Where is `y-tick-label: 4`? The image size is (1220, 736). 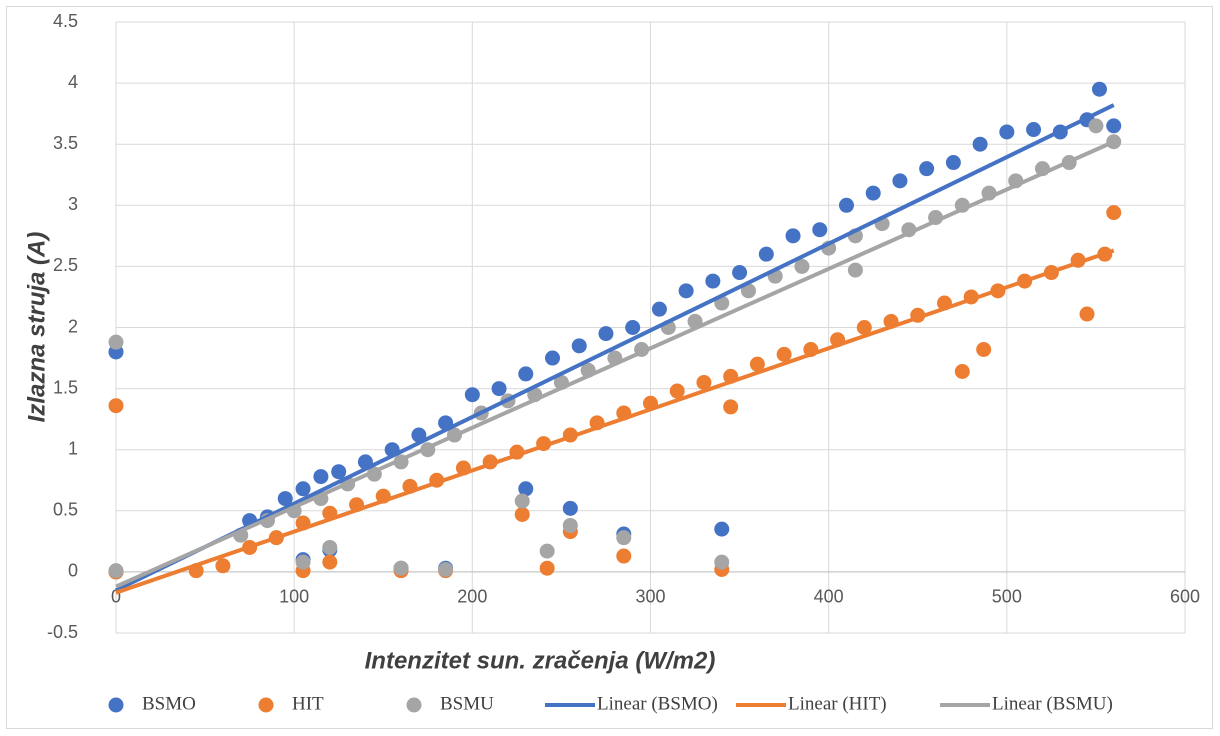
y-tick-label: 4 is located at coordinates (73, 82).